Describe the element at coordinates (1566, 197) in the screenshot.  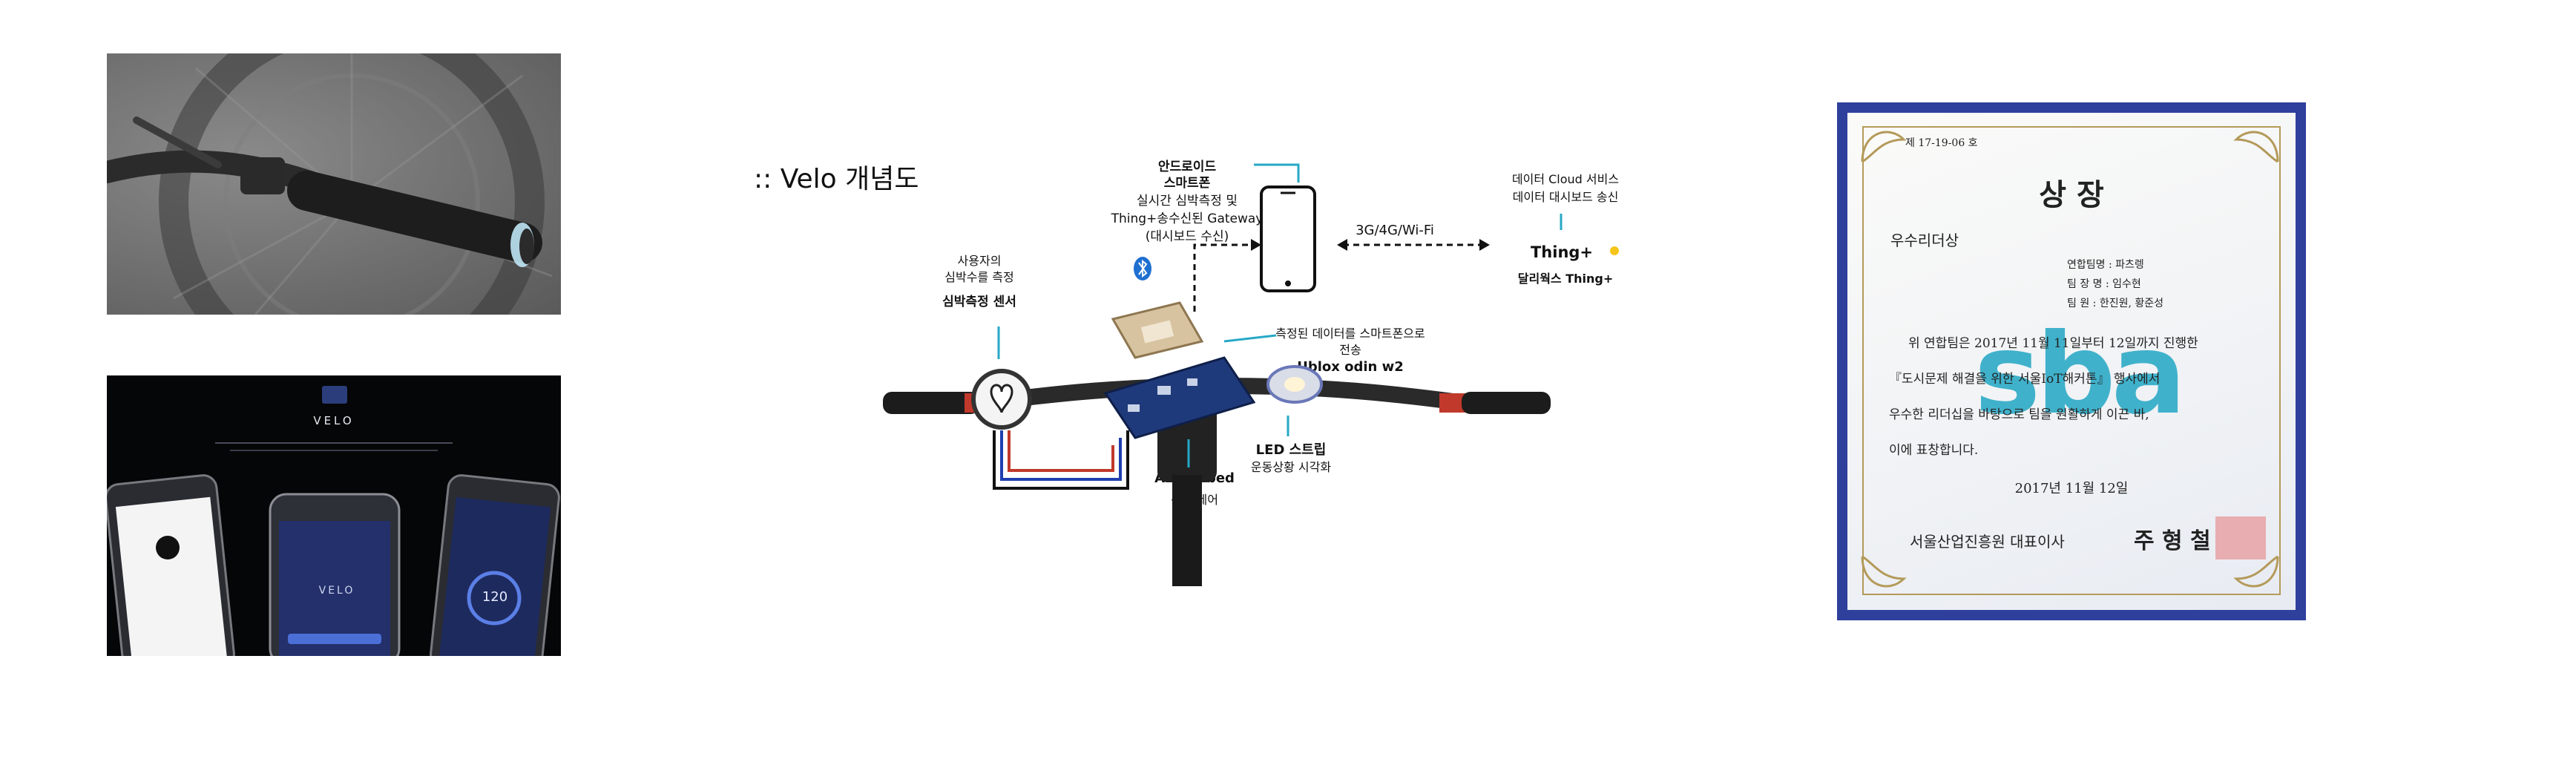
I see `cloud-desc-2: 데이터 대시보드 송신` at that location.